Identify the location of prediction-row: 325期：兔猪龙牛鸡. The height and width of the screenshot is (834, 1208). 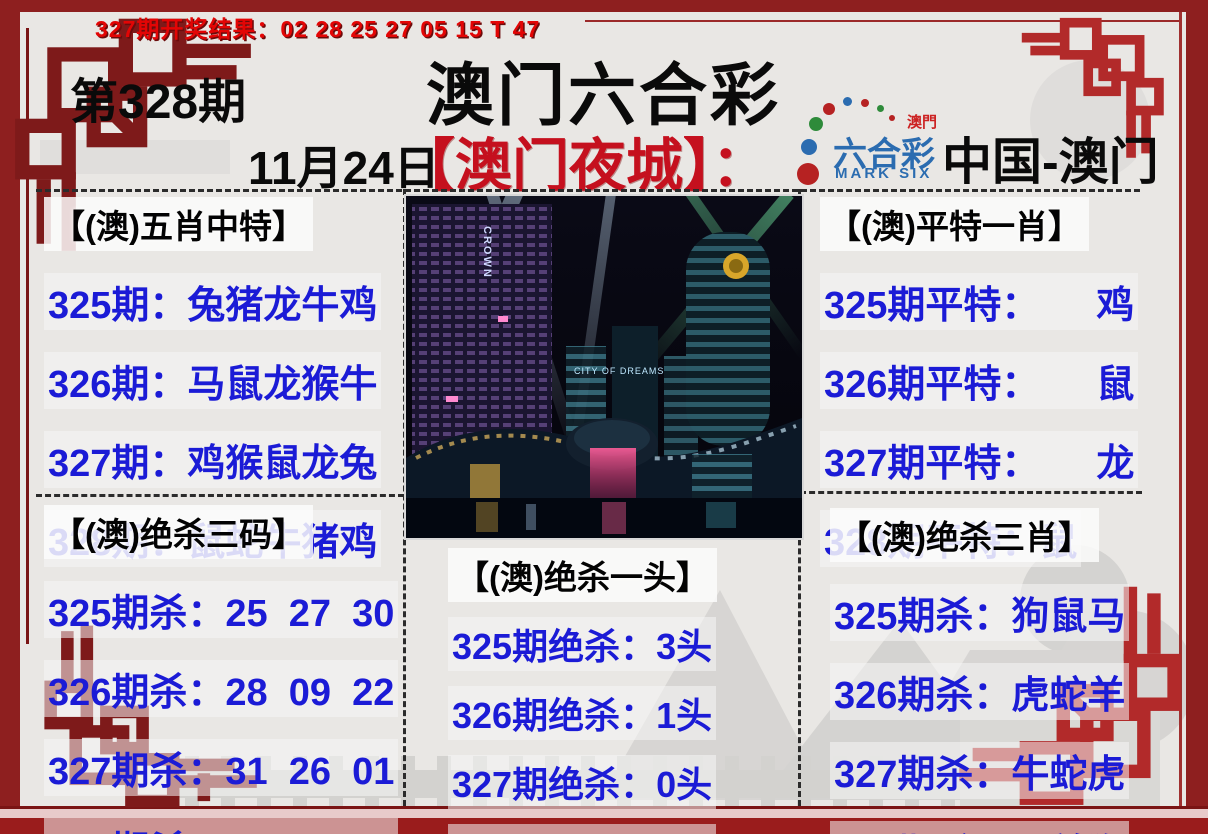
(213, 301).